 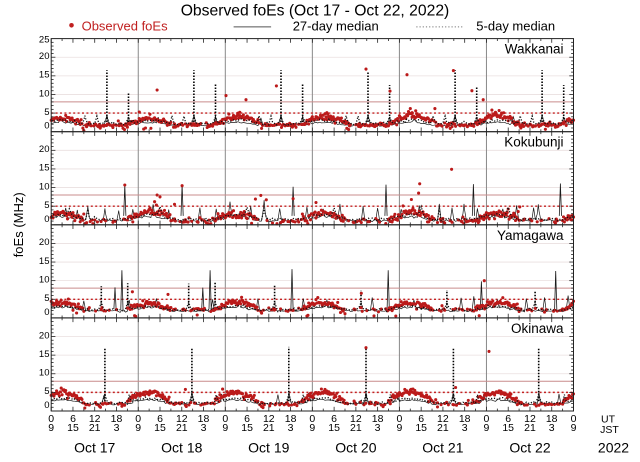 What do you see at coordinates (125, 25) in the screenshot?
I see `svg-text: Observed foEs` at bounding box center [125, 25].